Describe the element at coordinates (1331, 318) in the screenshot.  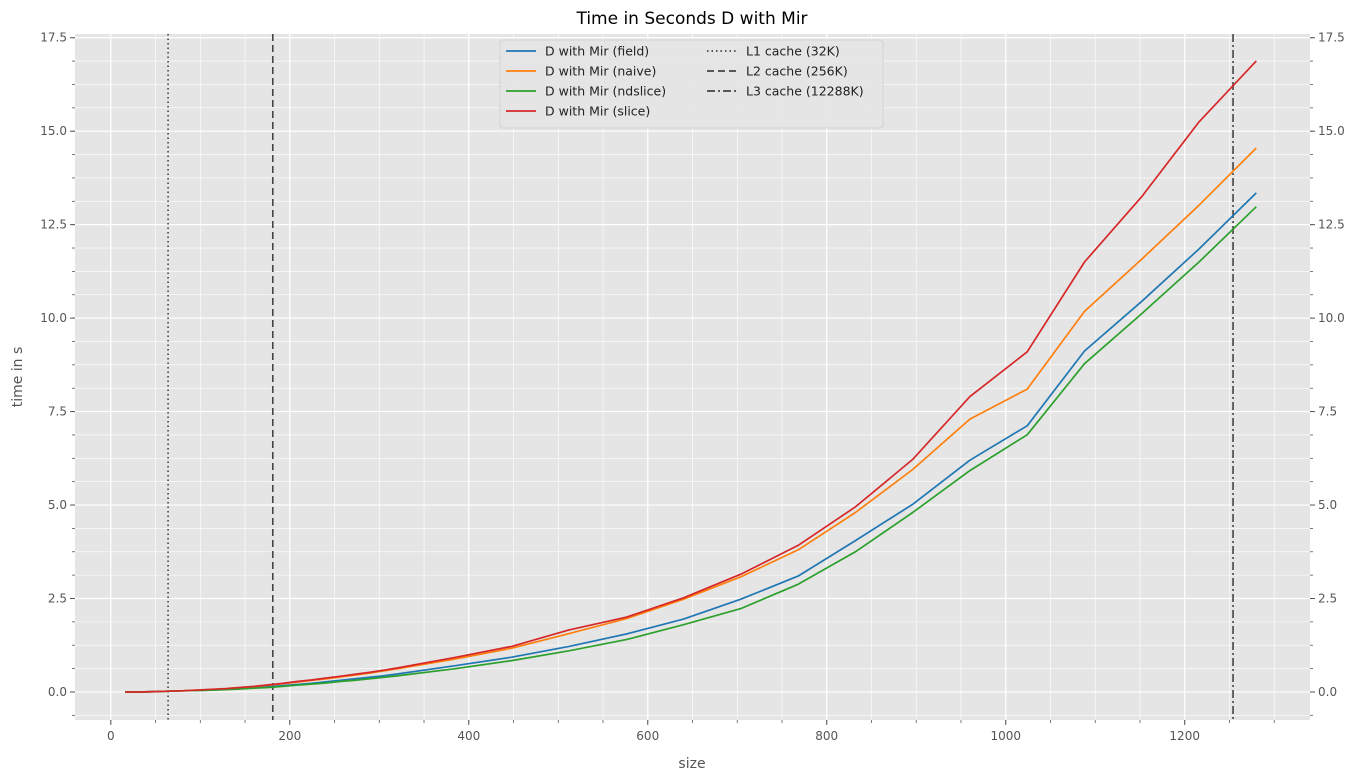
I see `y-tick-label-right: 10.0` at that location.